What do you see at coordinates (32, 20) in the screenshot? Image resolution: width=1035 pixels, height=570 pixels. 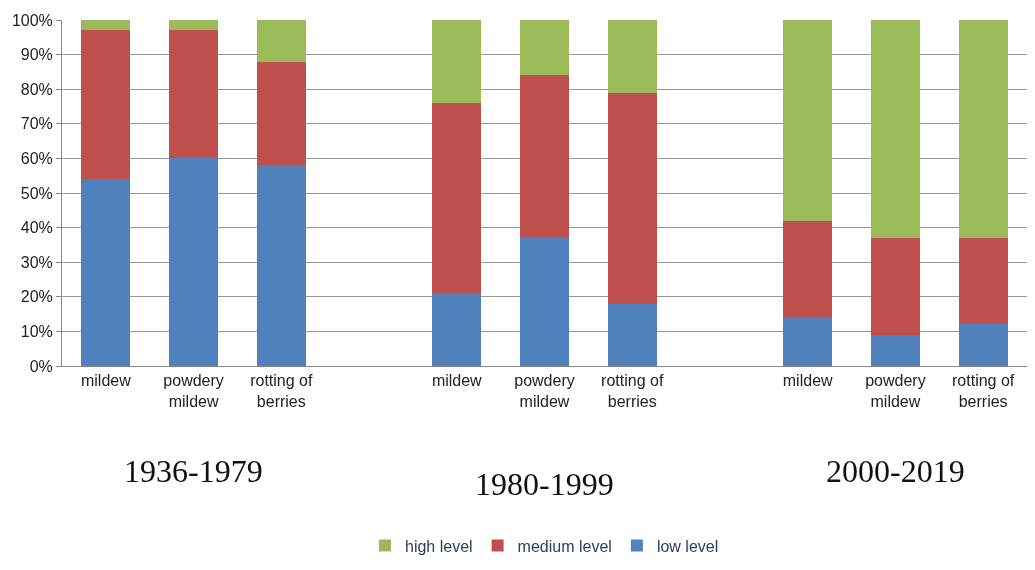 I see `y-tick-label: 100%` at bounding box center [32, 20].